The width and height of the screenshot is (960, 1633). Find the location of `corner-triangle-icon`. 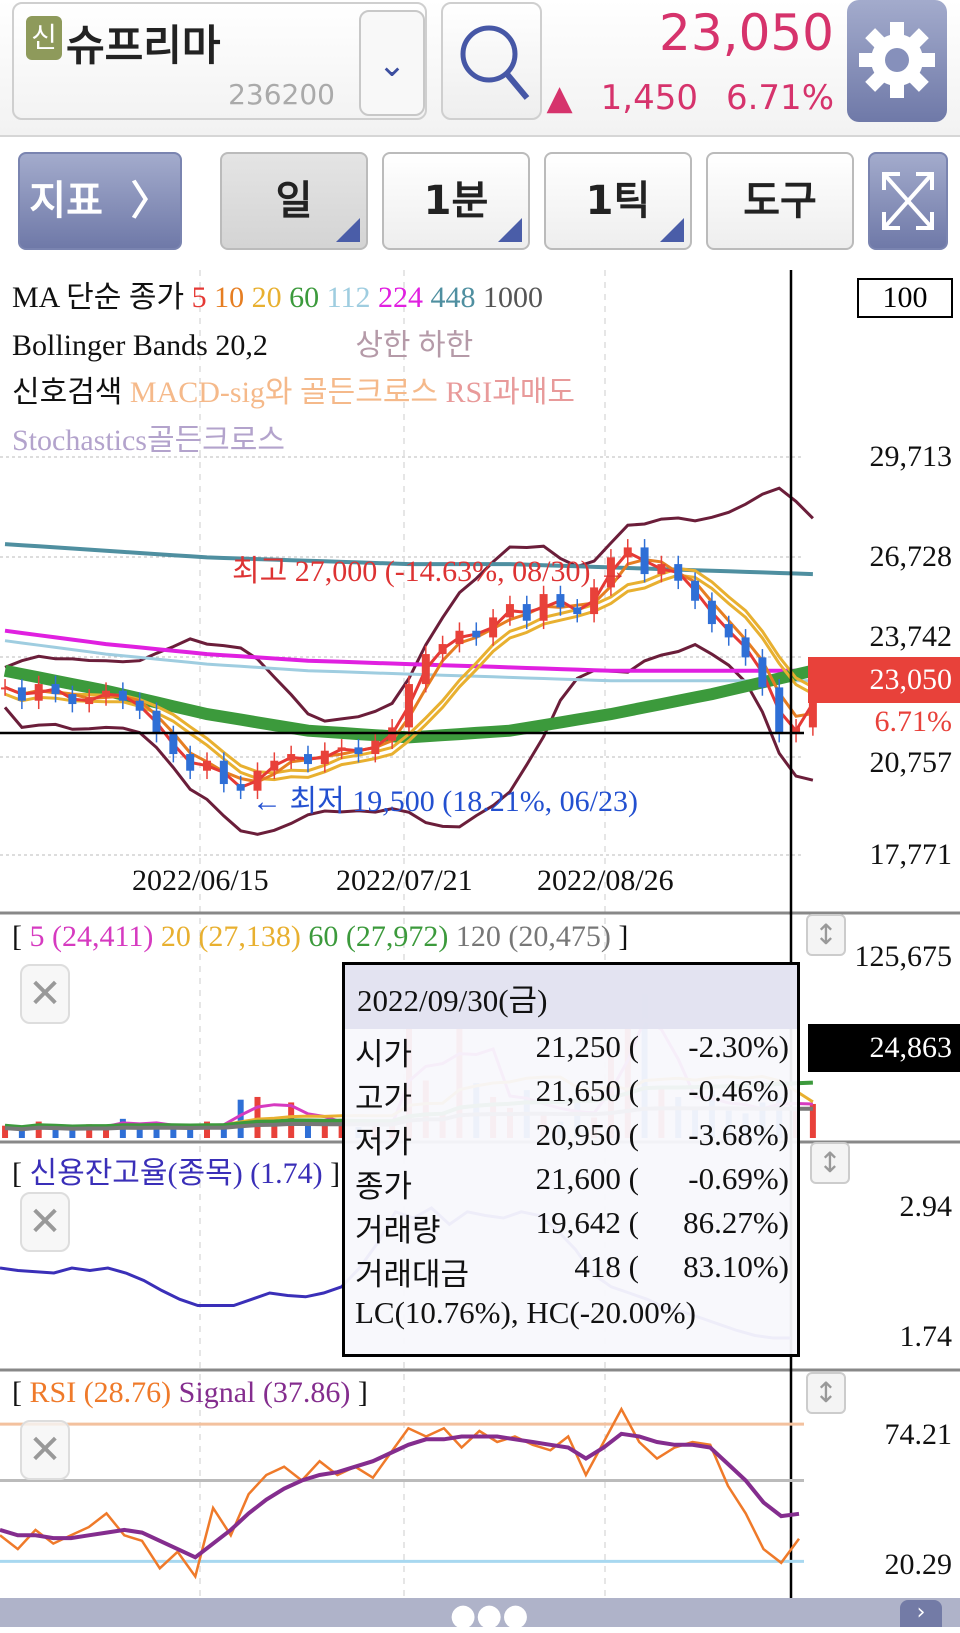

corner-triangle-icon is located at coordinates (672, 230).